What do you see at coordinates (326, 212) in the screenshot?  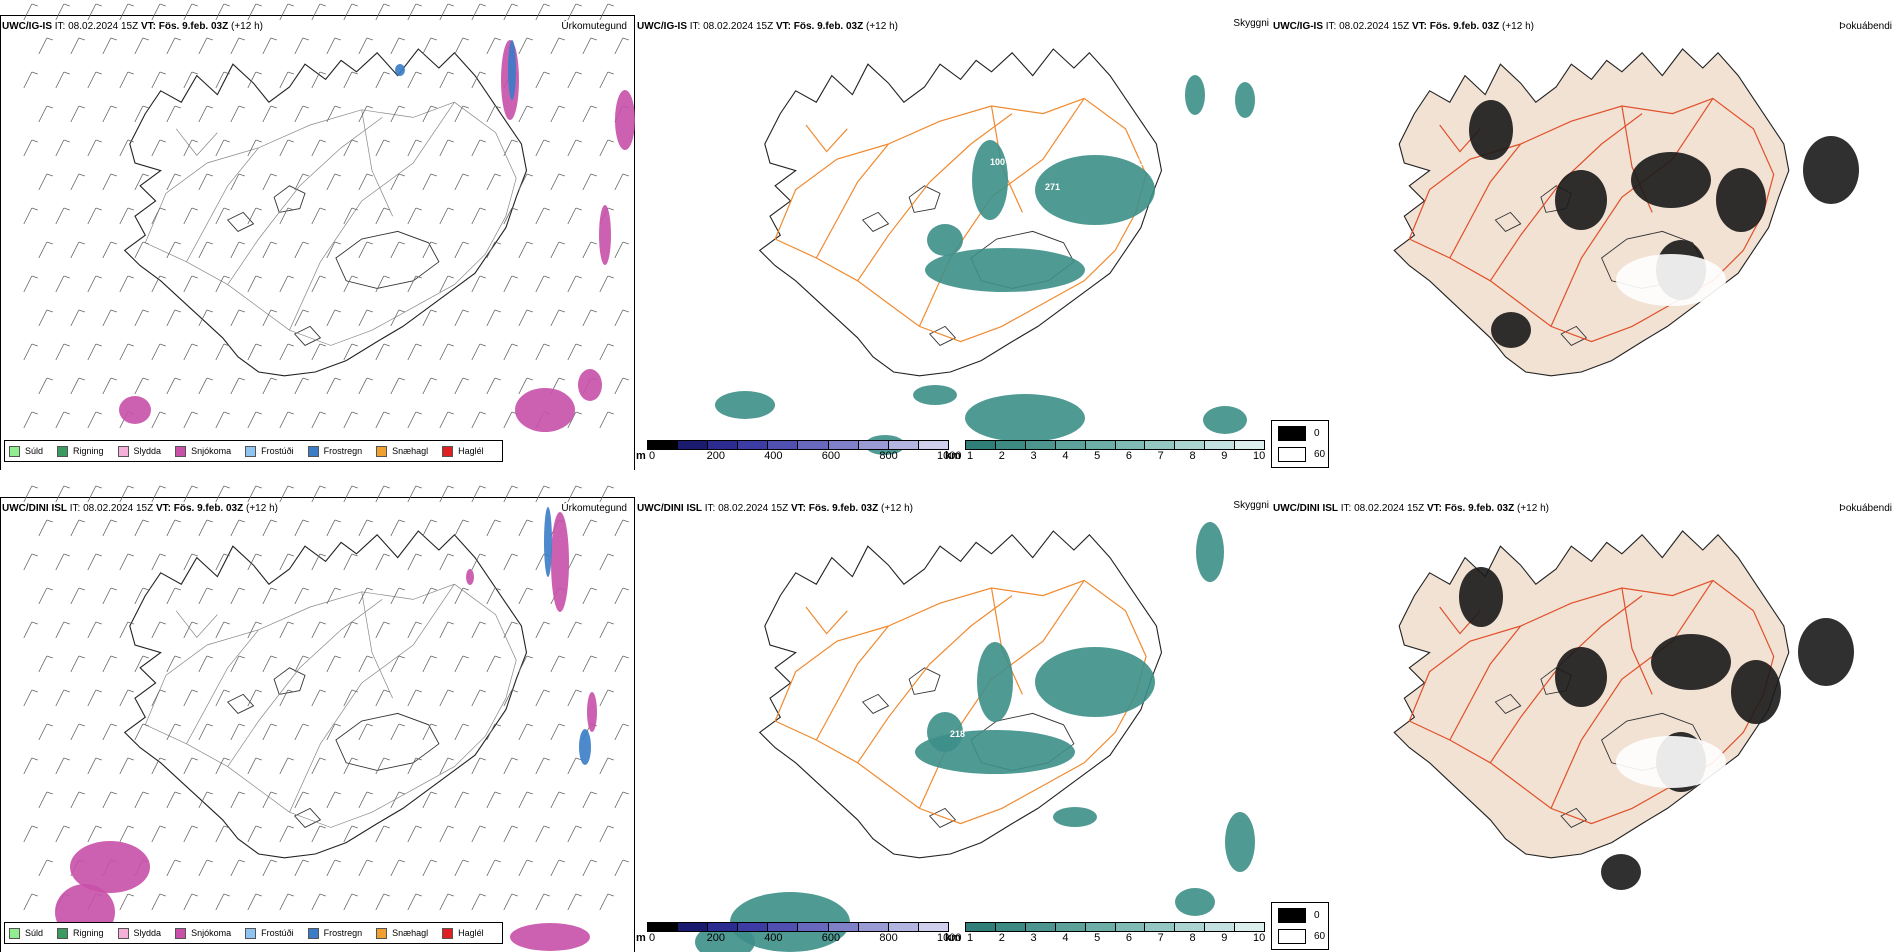 I see `iceland-coastline` at bounding box center [326, 212].